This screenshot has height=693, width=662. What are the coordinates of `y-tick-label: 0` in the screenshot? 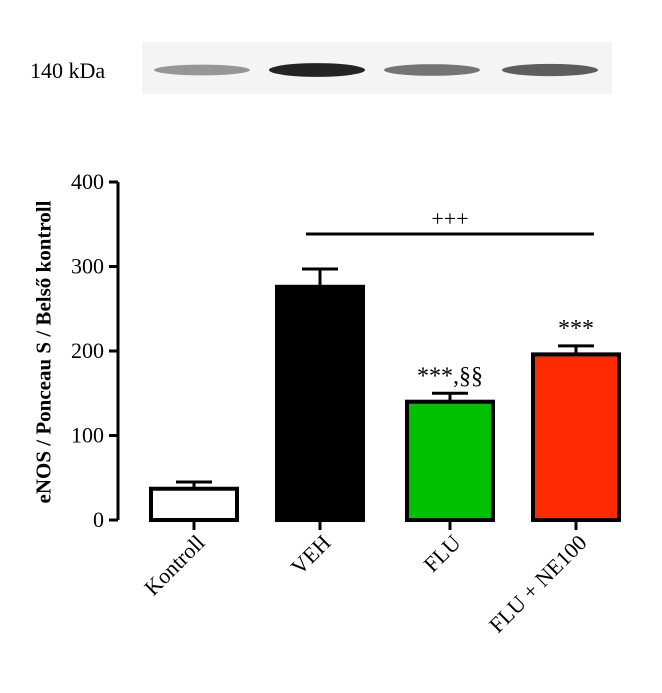 It's located at (98, 519).